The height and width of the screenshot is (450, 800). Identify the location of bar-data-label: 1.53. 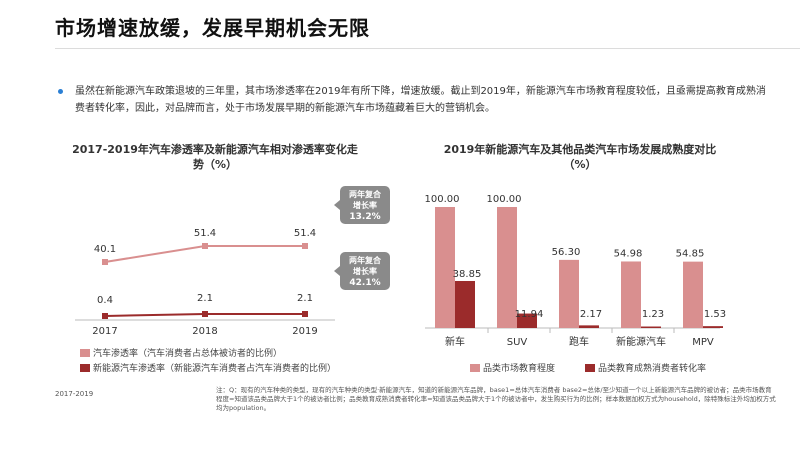
(715, 314).